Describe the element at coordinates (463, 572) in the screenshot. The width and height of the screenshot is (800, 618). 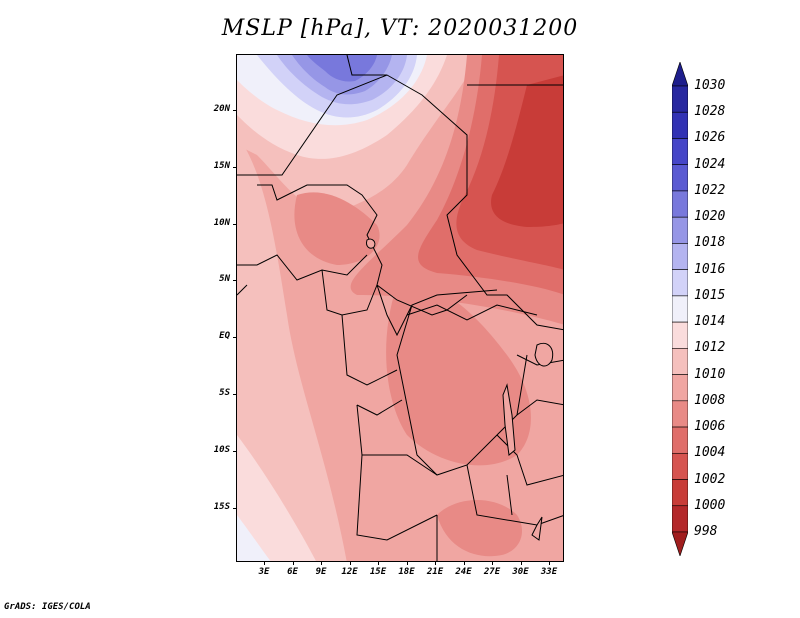
I see `lon-label-24e: 24E` at that location.